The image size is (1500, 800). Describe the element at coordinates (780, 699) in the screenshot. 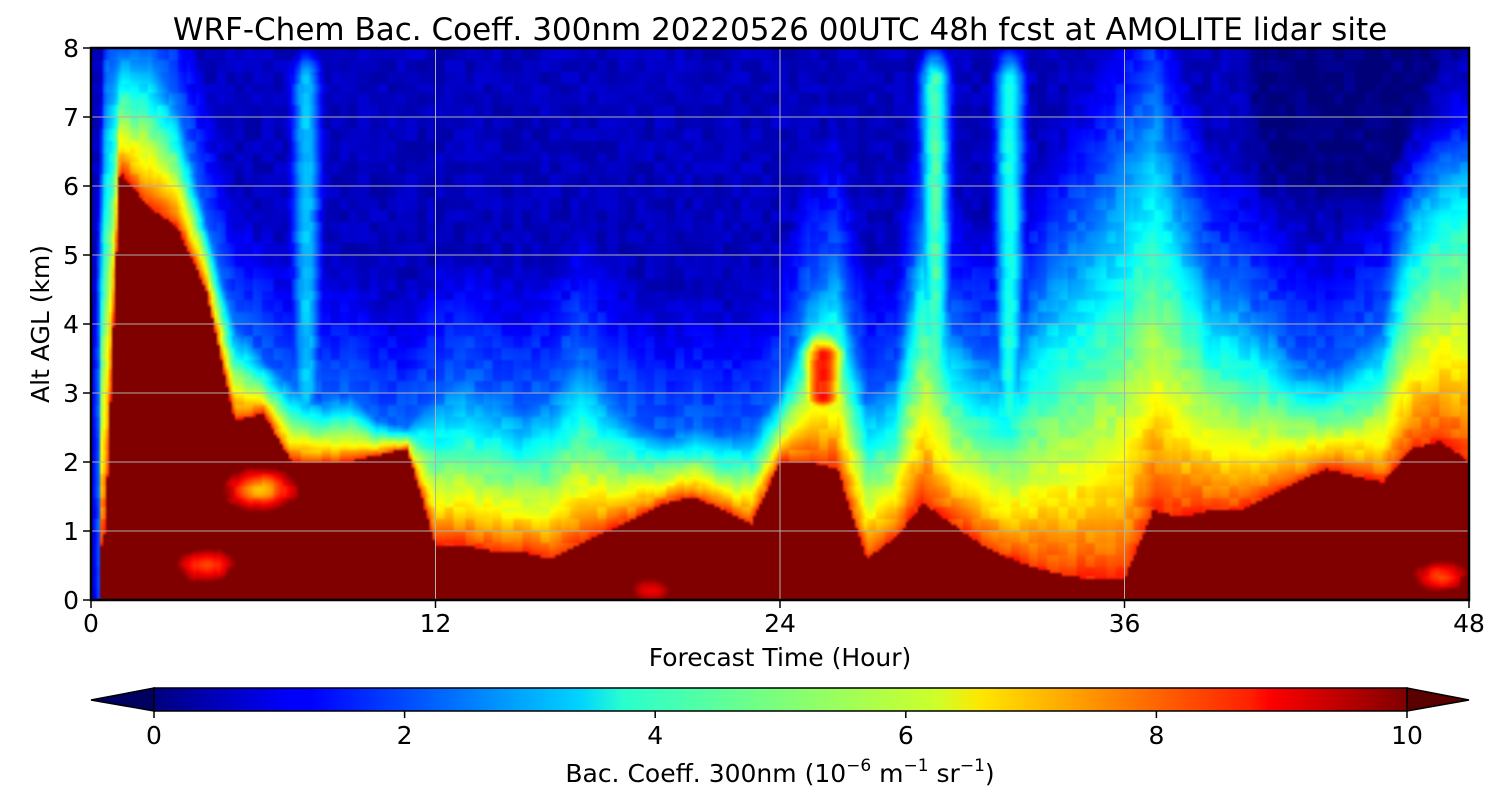

I see `colorbar-gradient` at that location.